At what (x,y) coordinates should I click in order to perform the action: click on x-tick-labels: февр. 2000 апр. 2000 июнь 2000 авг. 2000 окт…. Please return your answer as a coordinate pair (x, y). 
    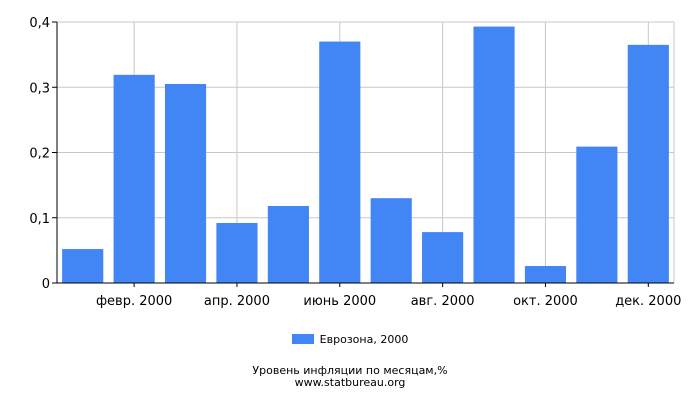
    Looking at the image, I should click on (388, 301).